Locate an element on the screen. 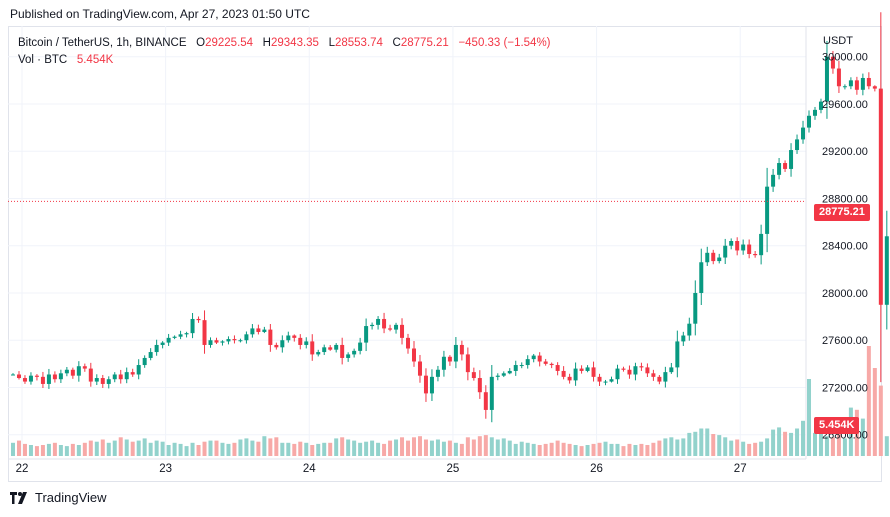  y-tick-label: 28400.00 is located at coordinates (845, 247).